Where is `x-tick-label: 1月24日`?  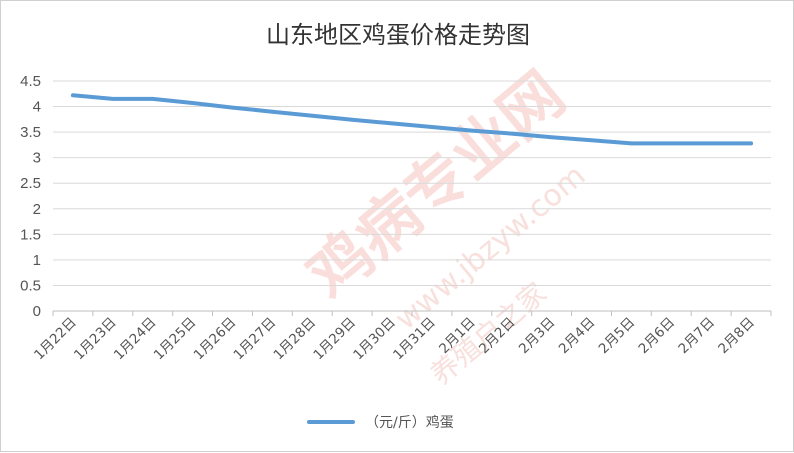 x-tick-label: 1月24日 is located at coordinates (135, 339).